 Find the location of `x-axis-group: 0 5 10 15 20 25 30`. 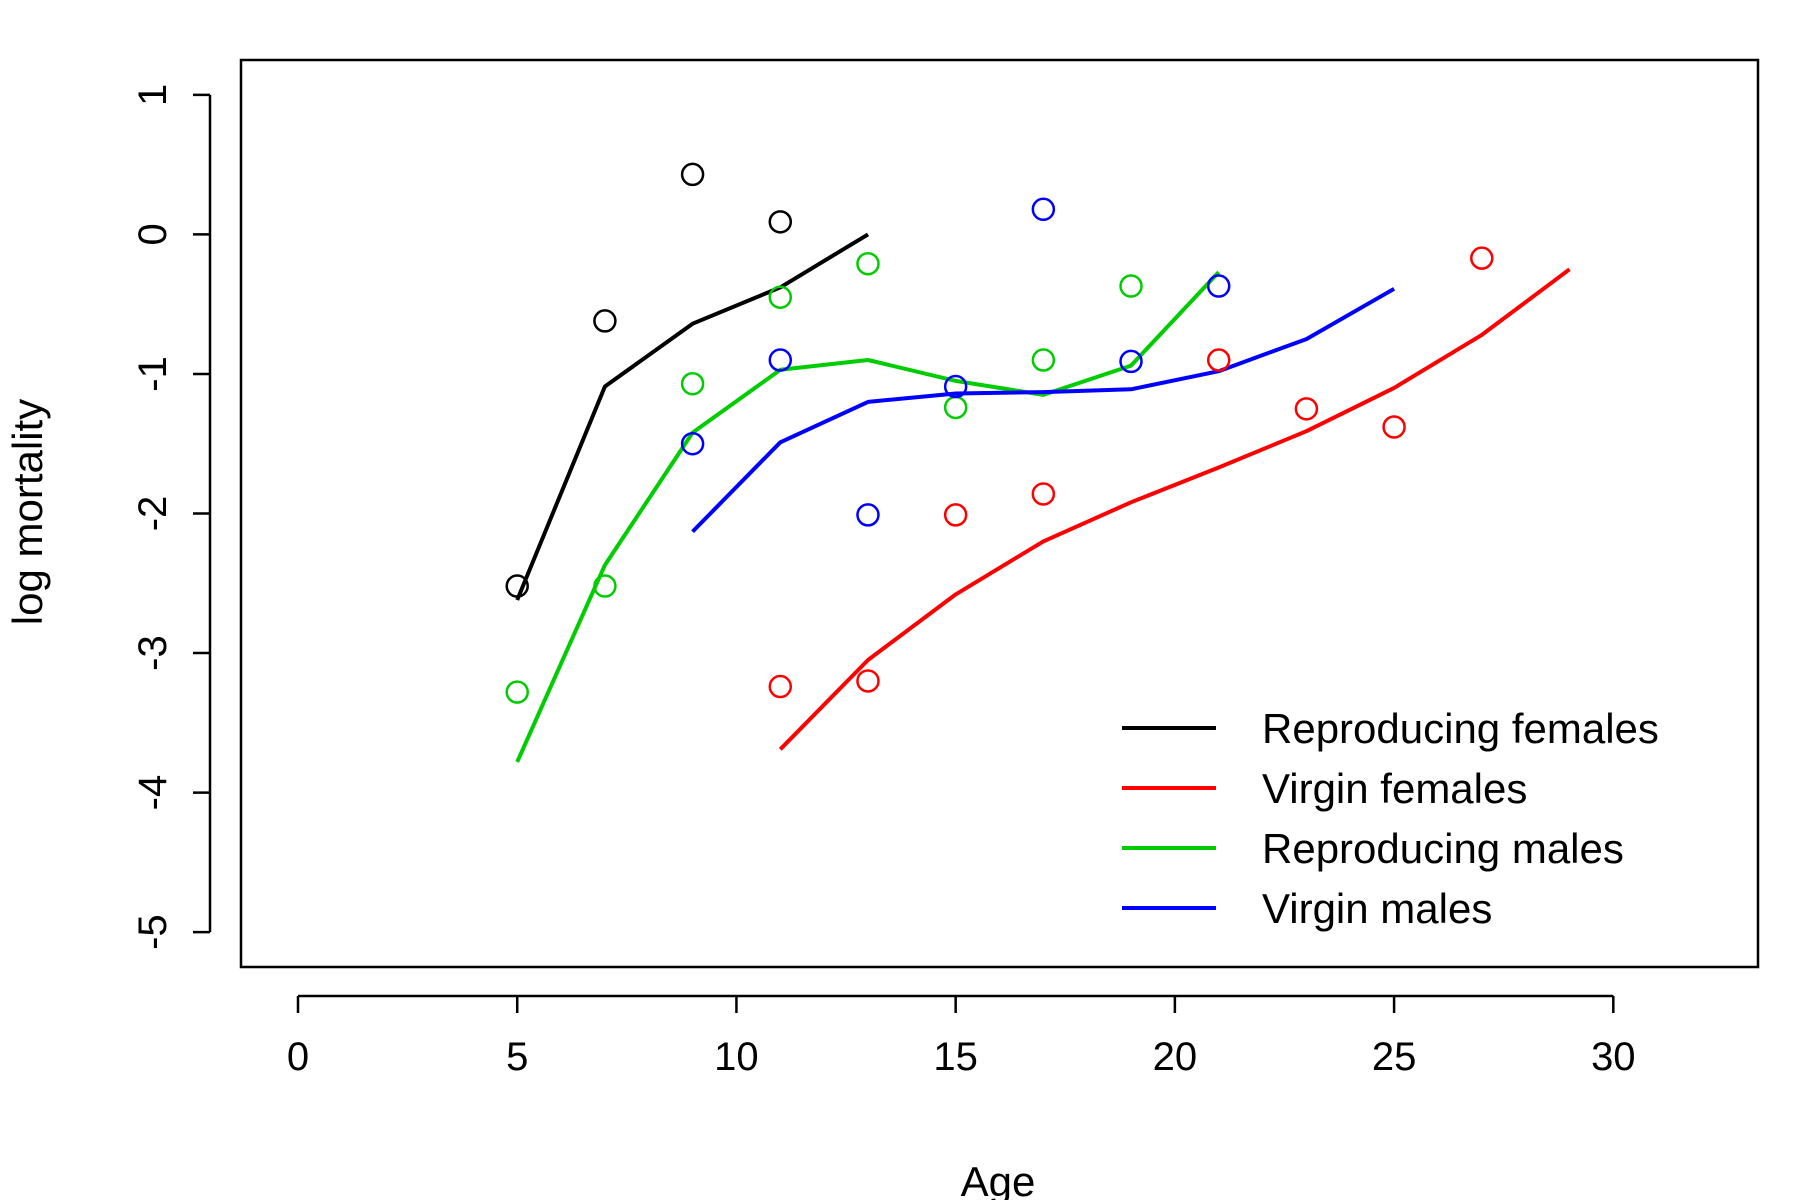

x-axis-group: 0 5 10 15 20 25 30 is located at coordinates (961, 1036).